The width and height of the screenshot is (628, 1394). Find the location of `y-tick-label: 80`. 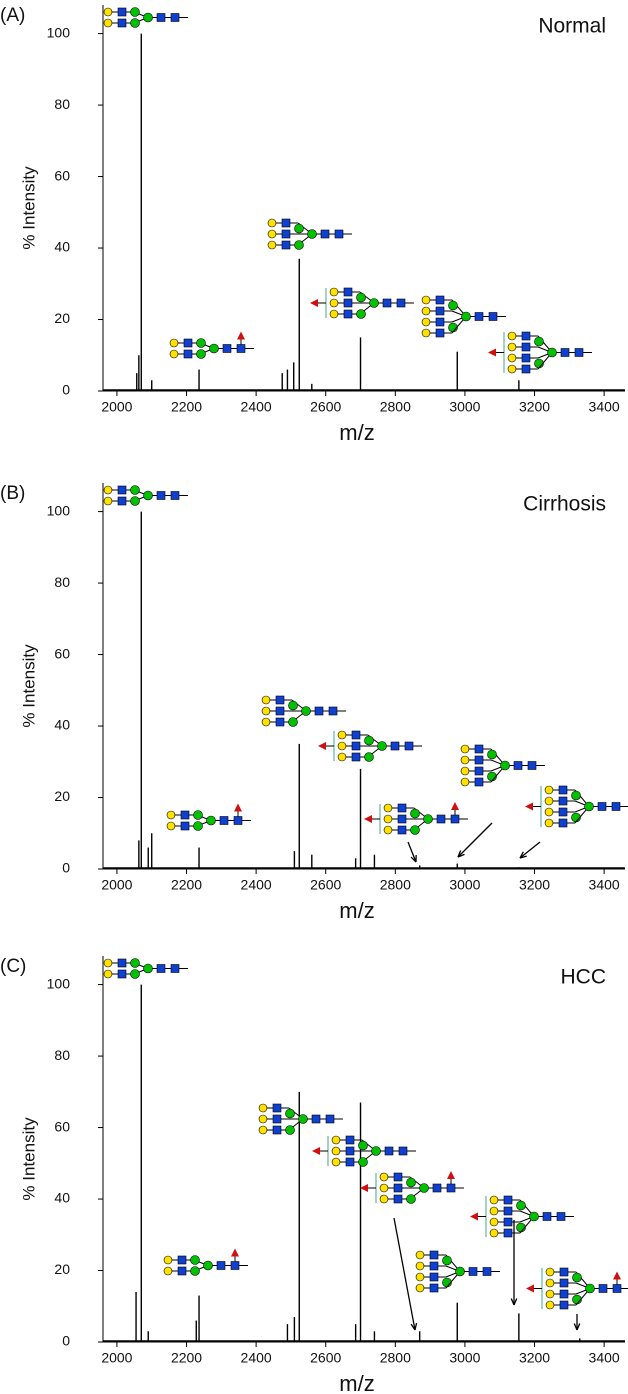

y-tick-label: 80 is located at coordinates (62, 104).